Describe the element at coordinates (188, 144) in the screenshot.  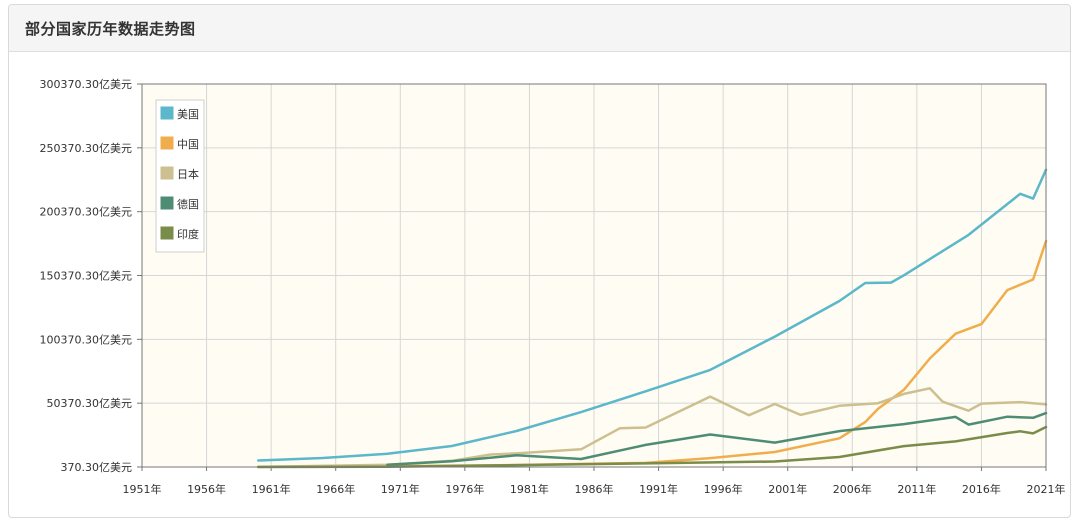
I see `legend-label: 中国` at that location.